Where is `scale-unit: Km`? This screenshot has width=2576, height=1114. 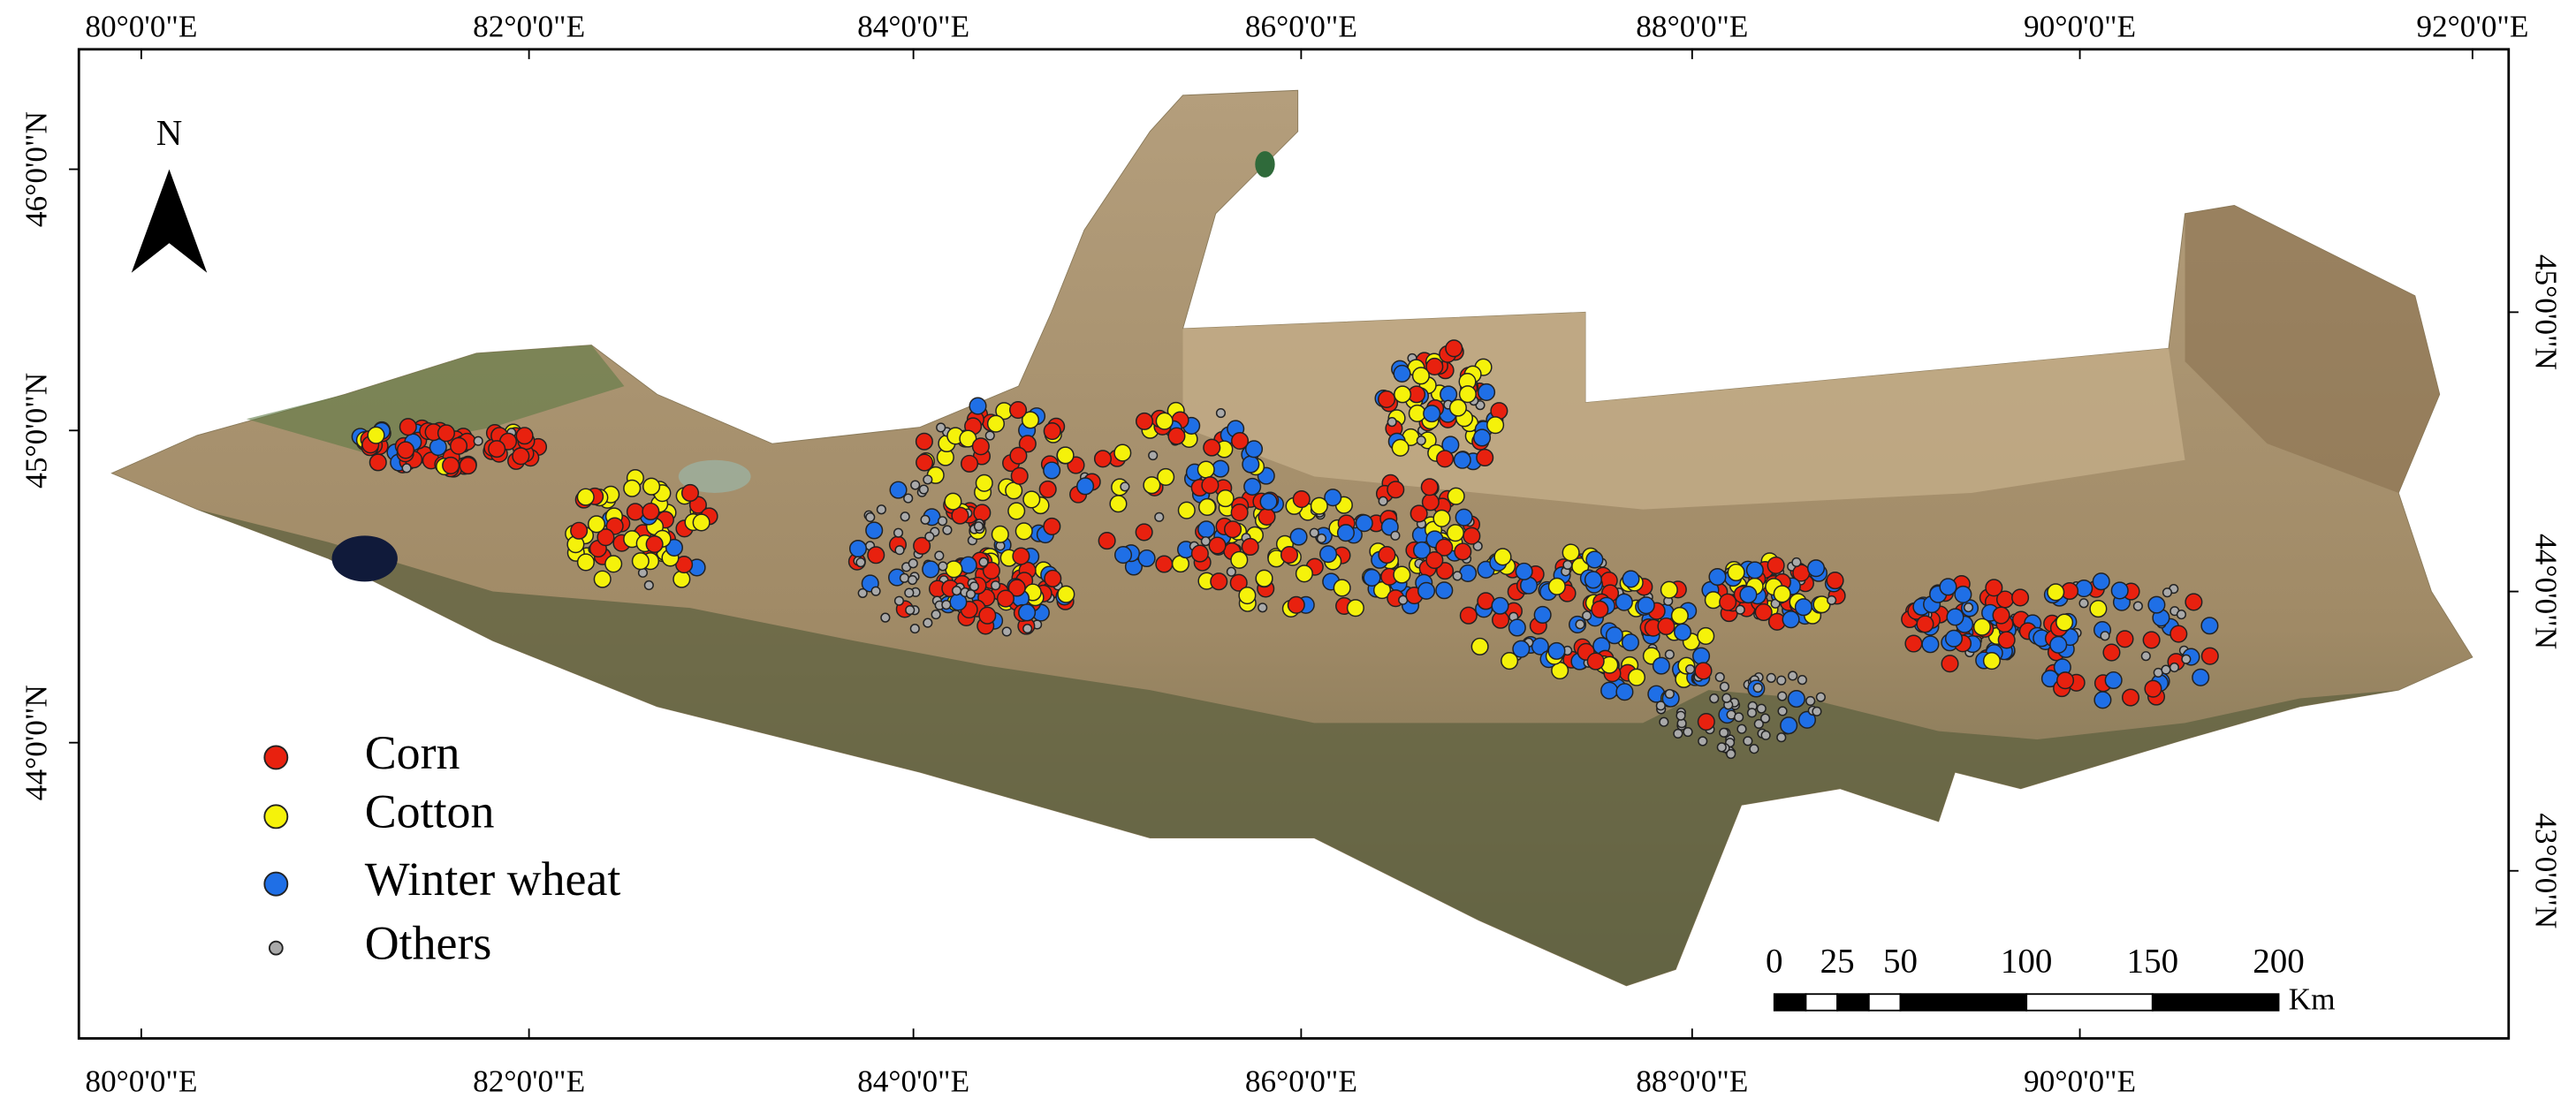 scale-unit: Km is located at coordinates (2312, 999).